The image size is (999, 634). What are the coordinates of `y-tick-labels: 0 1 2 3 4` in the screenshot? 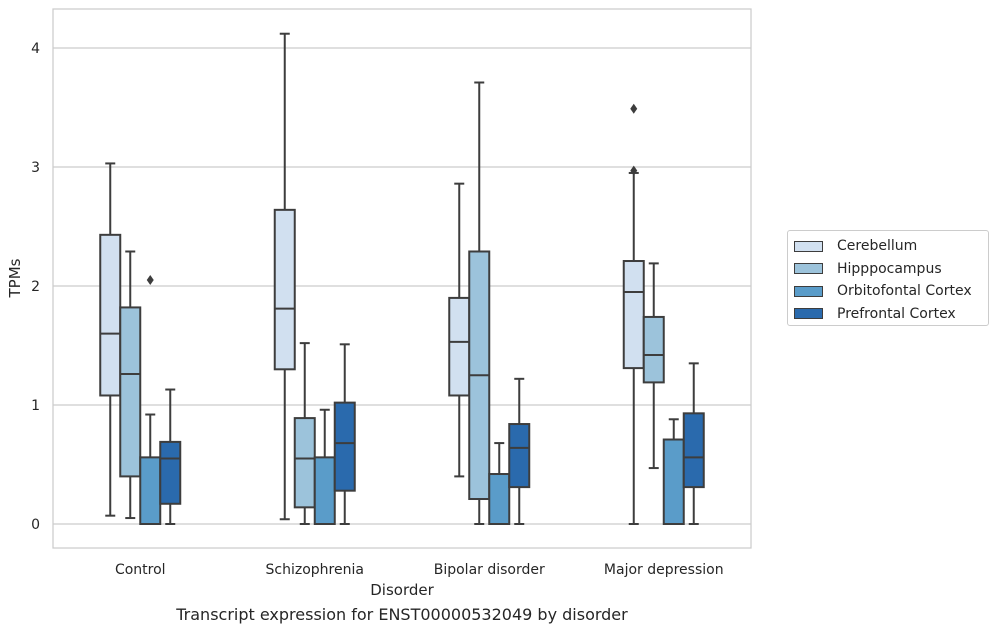 It's located at (35, 287).